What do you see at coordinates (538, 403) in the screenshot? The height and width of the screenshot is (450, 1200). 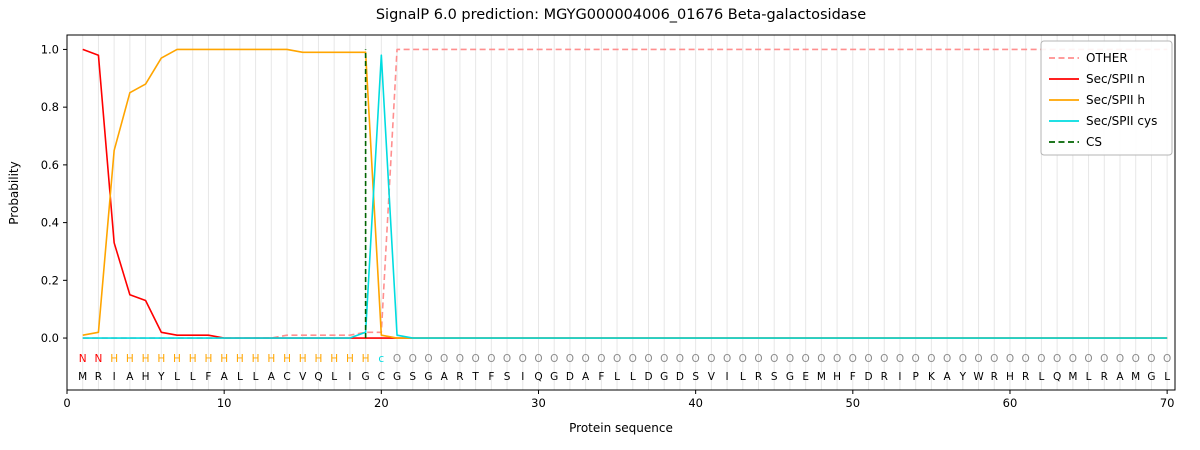 I see `x-tick-label: 30` at bounding box center [538, 403].